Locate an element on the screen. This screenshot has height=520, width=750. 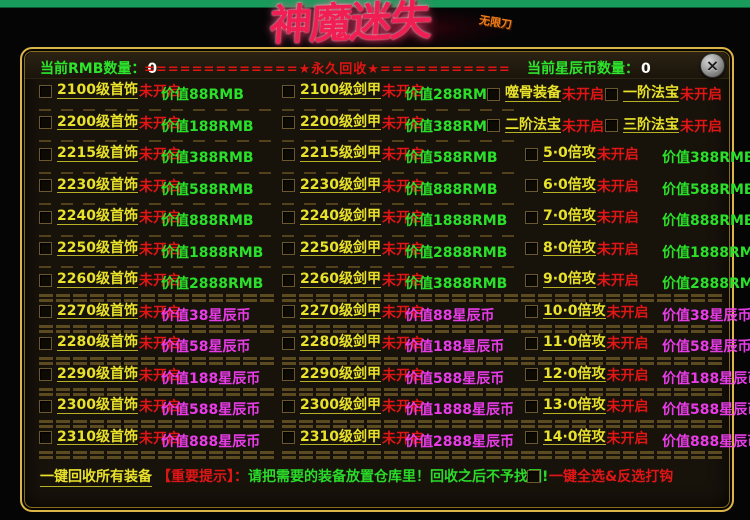
item-name: 11·0倍攻 is located at coordinates (574, 342).